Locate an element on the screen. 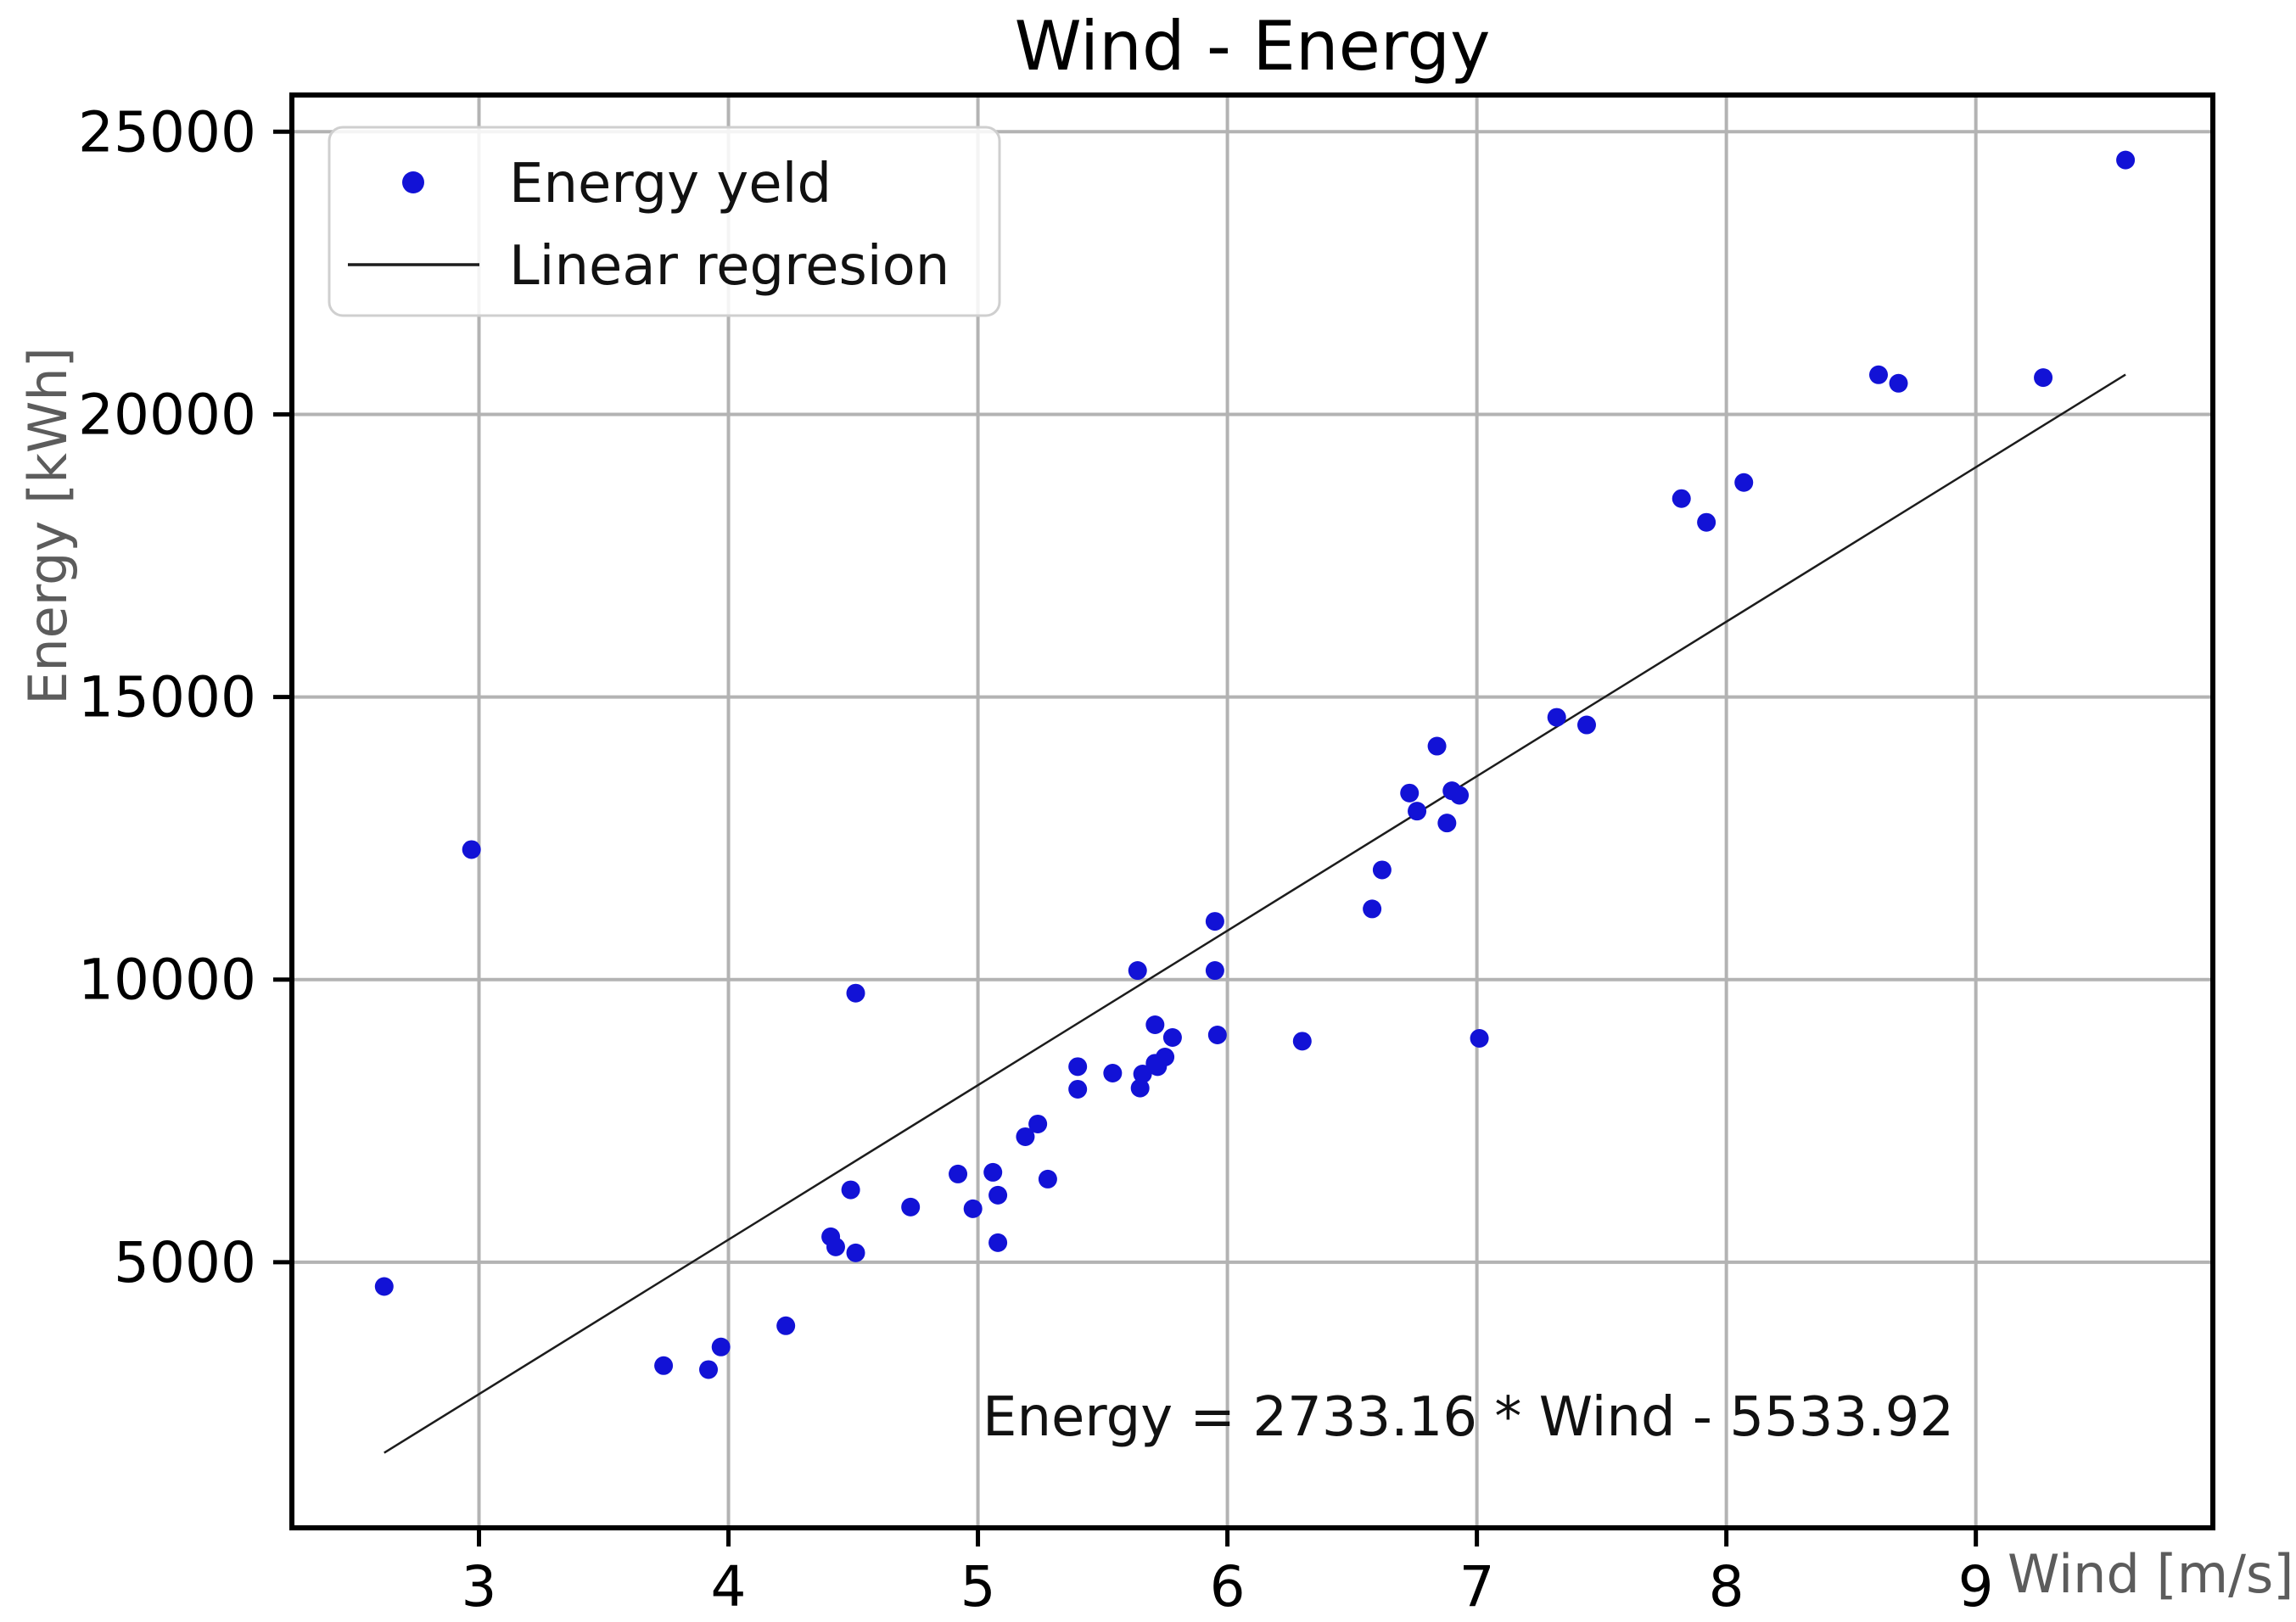  x-axis-label: Wind [m/s] is located at coordinates (2151, 1574).